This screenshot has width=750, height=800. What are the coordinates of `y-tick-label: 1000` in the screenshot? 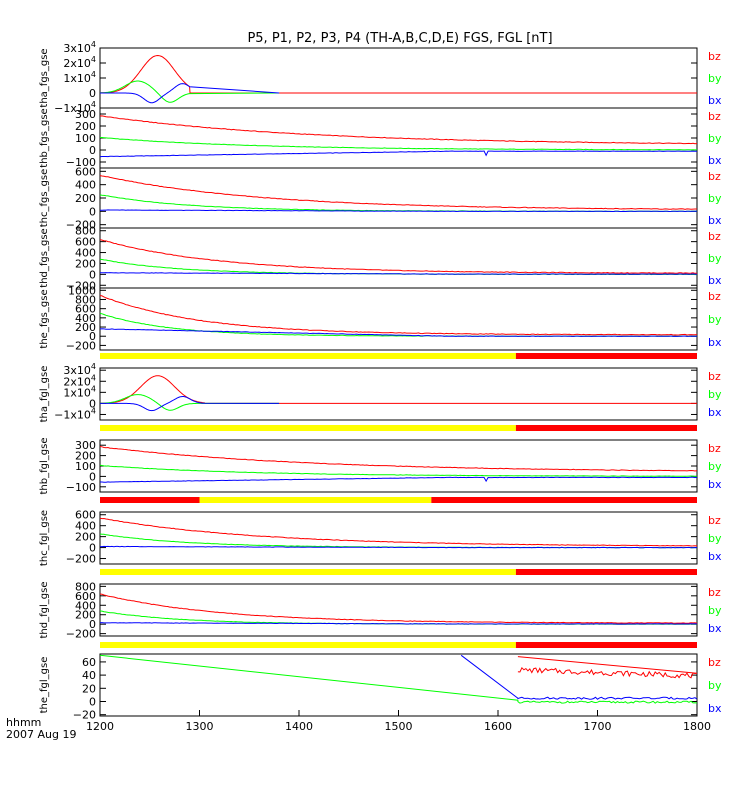 It's located at (82, 290).